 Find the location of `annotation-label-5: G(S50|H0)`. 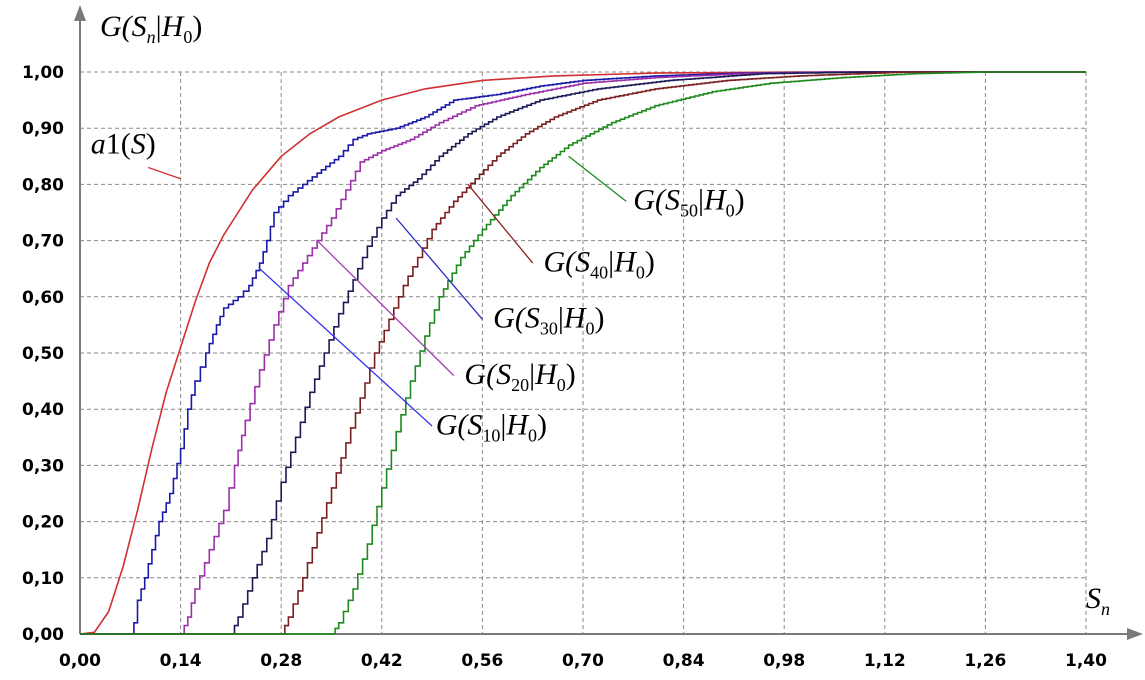

annotation-label-5: G(S50|H0) is located at coordinates (688, 202).